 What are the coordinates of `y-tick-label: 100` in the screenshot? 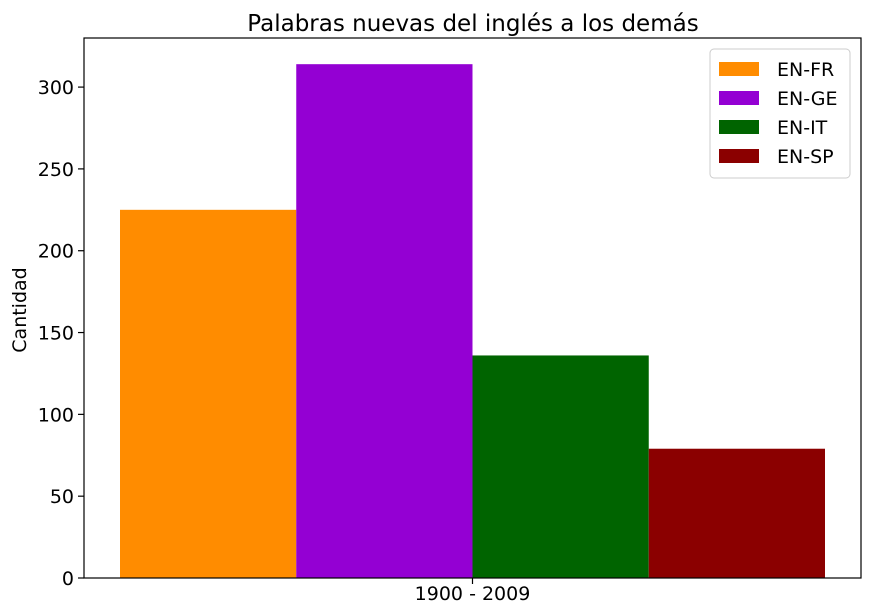 It's located at (56, 415).